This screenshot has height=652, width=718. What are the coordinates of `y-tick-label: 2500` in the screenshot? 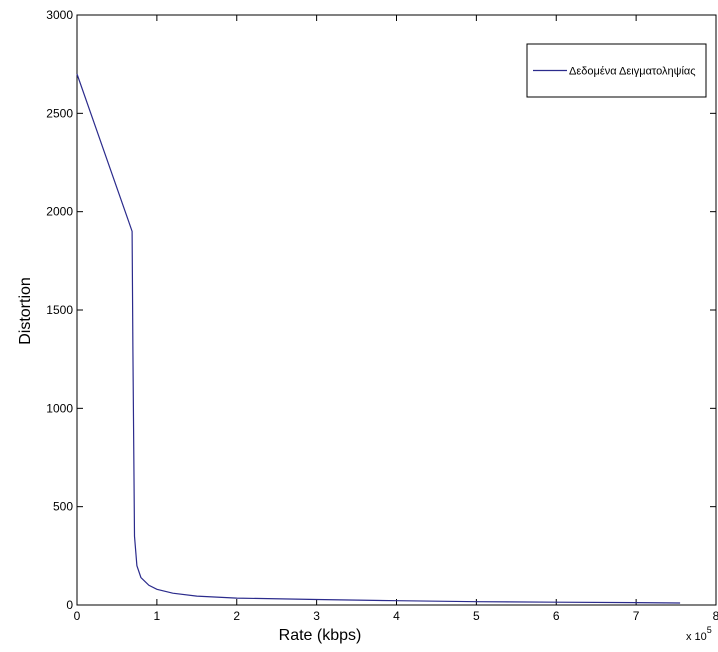 It's located at (59, 113).